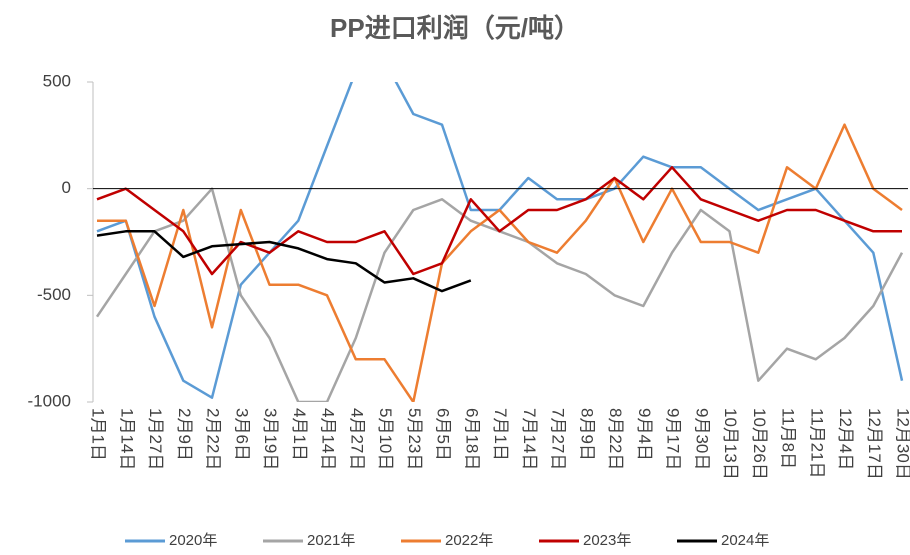 This screenshot has width=910, height=555. Describe the element at coordinates (54, 294) in the screenshot. I see `y-tick-label: -500` at that location.